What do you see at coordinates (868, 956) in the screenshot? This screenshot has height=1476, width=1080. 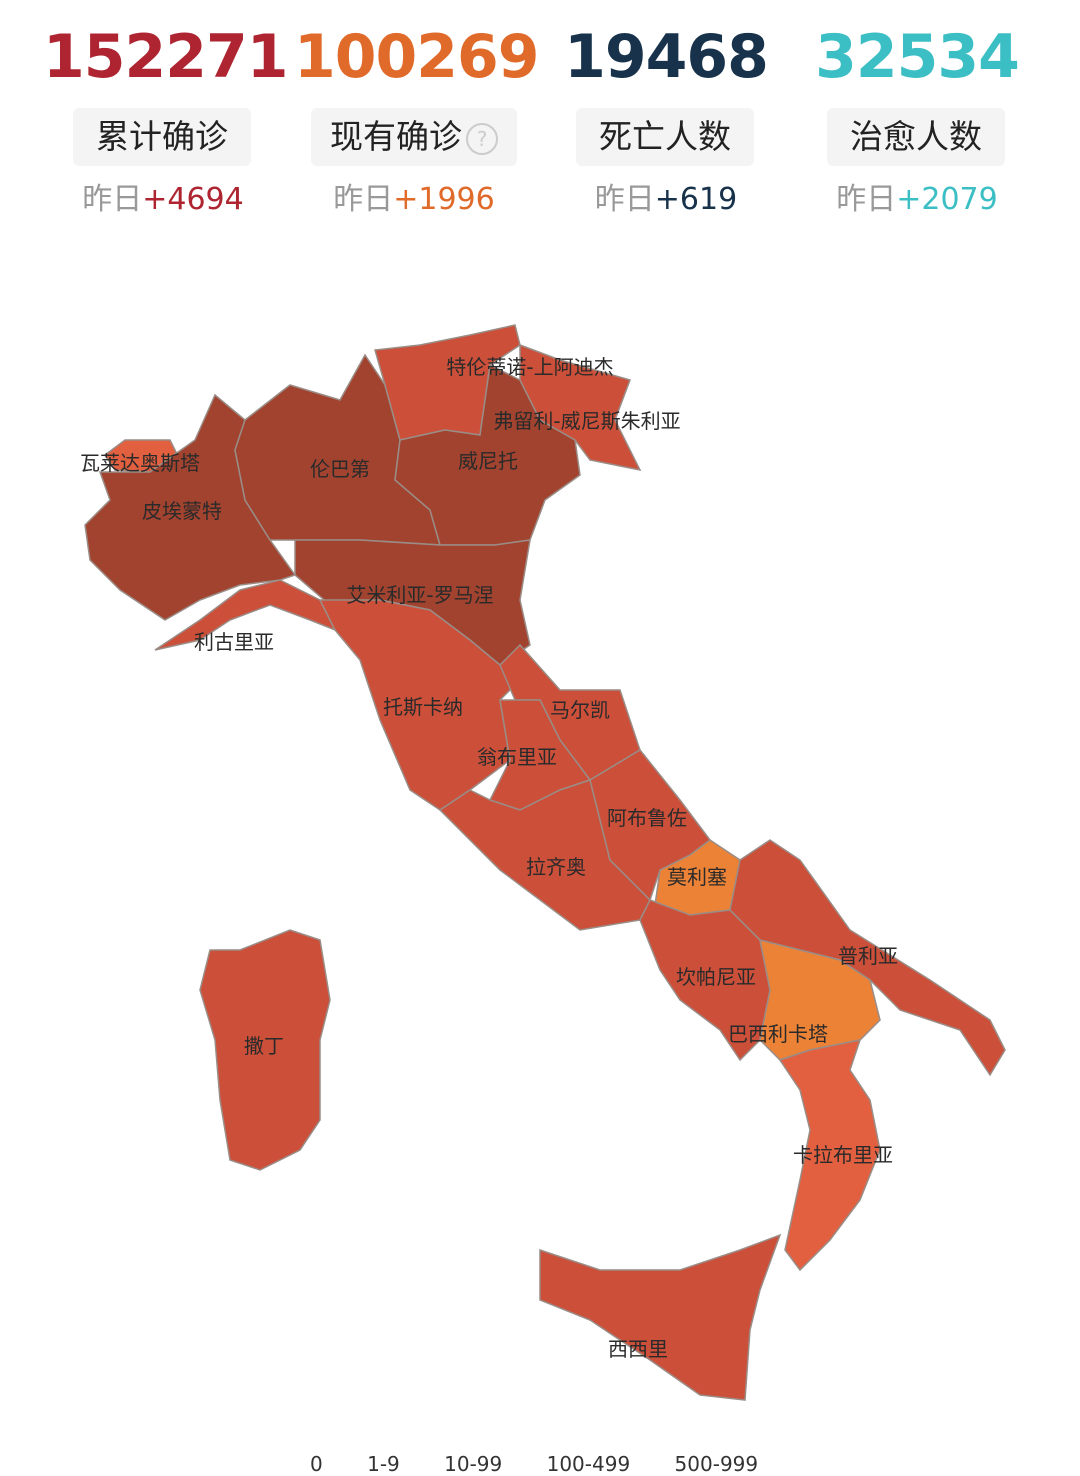 I see `region-label: 普利亚` at bounding box center [868, 956].